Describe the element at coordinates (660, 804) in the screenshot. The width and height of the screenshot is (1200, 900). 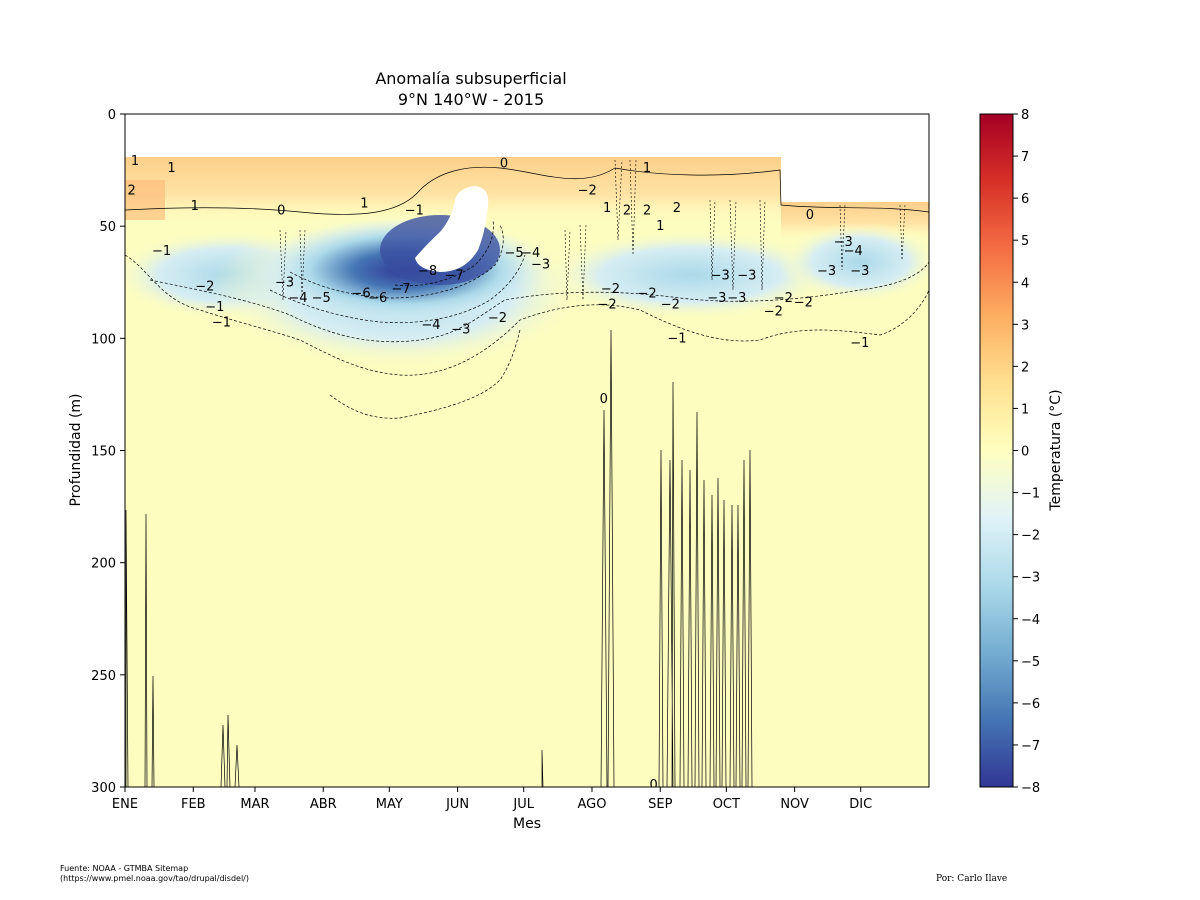
I see `x-tick-label: SEP` at that location.